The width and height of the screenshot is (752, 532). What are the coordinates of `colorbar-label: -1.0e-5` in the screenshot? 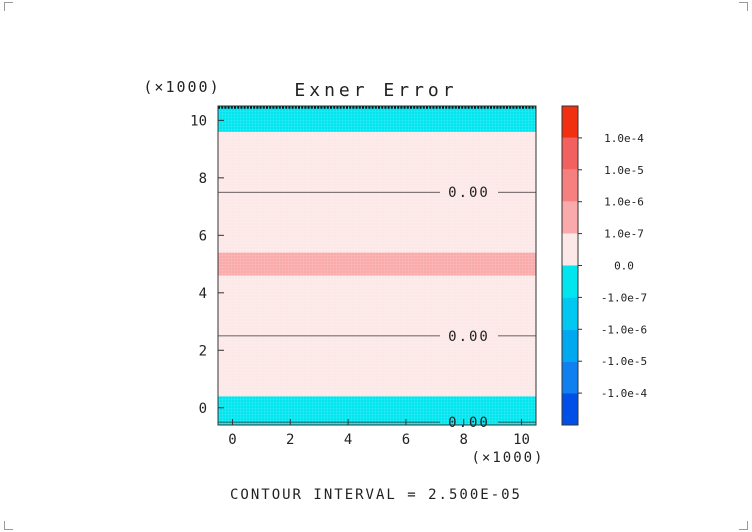 It's located at (624, 361).